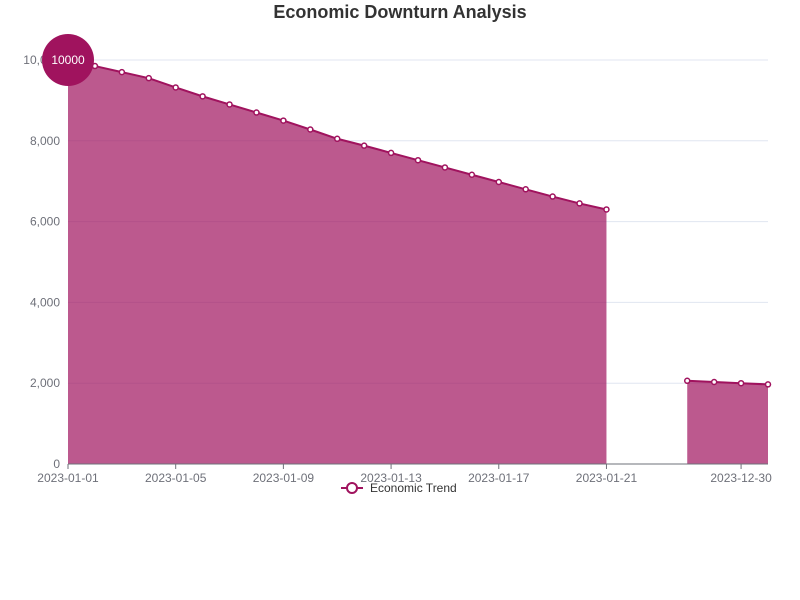 The width and height of the screenshot is (800, 600). Describe the element at coordinates (284, 478) in the screenshot. I see `x-tick-label: 2023-01-09` at that location.